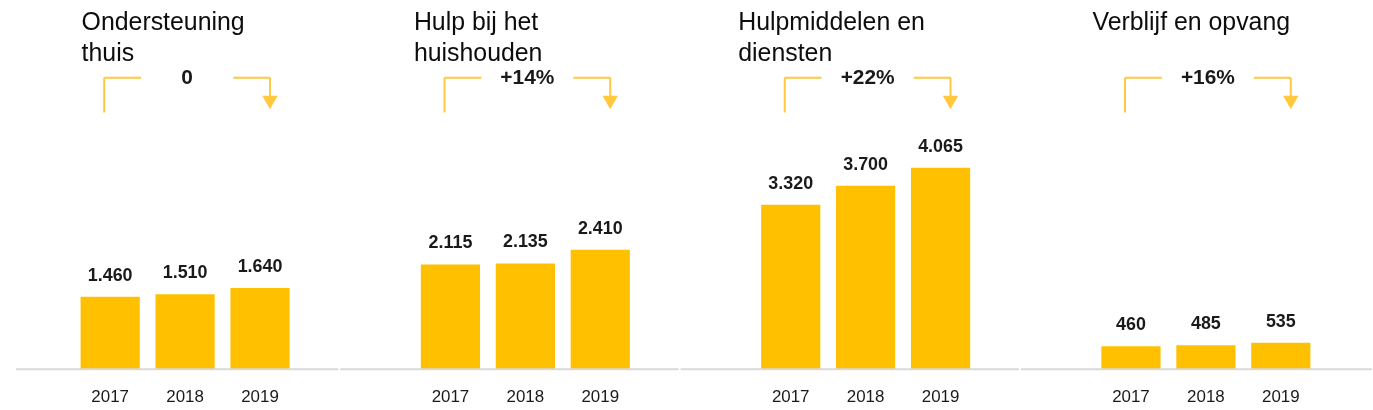  I want to click on text: +14%, so click(527, 76).